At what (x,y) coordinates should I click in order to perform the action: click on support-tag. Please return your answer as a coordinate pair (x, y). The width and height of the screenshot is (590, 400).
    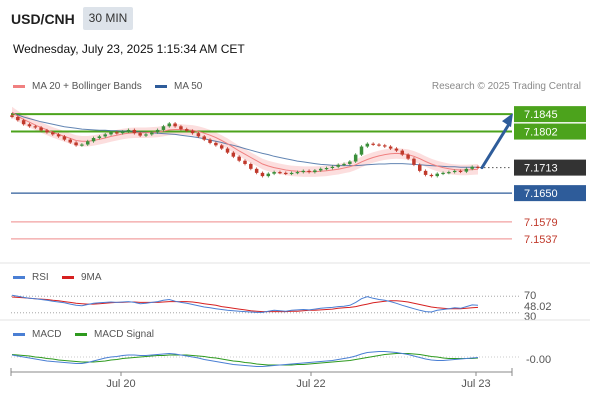
    Looking at the image, I should click on (550, 193).